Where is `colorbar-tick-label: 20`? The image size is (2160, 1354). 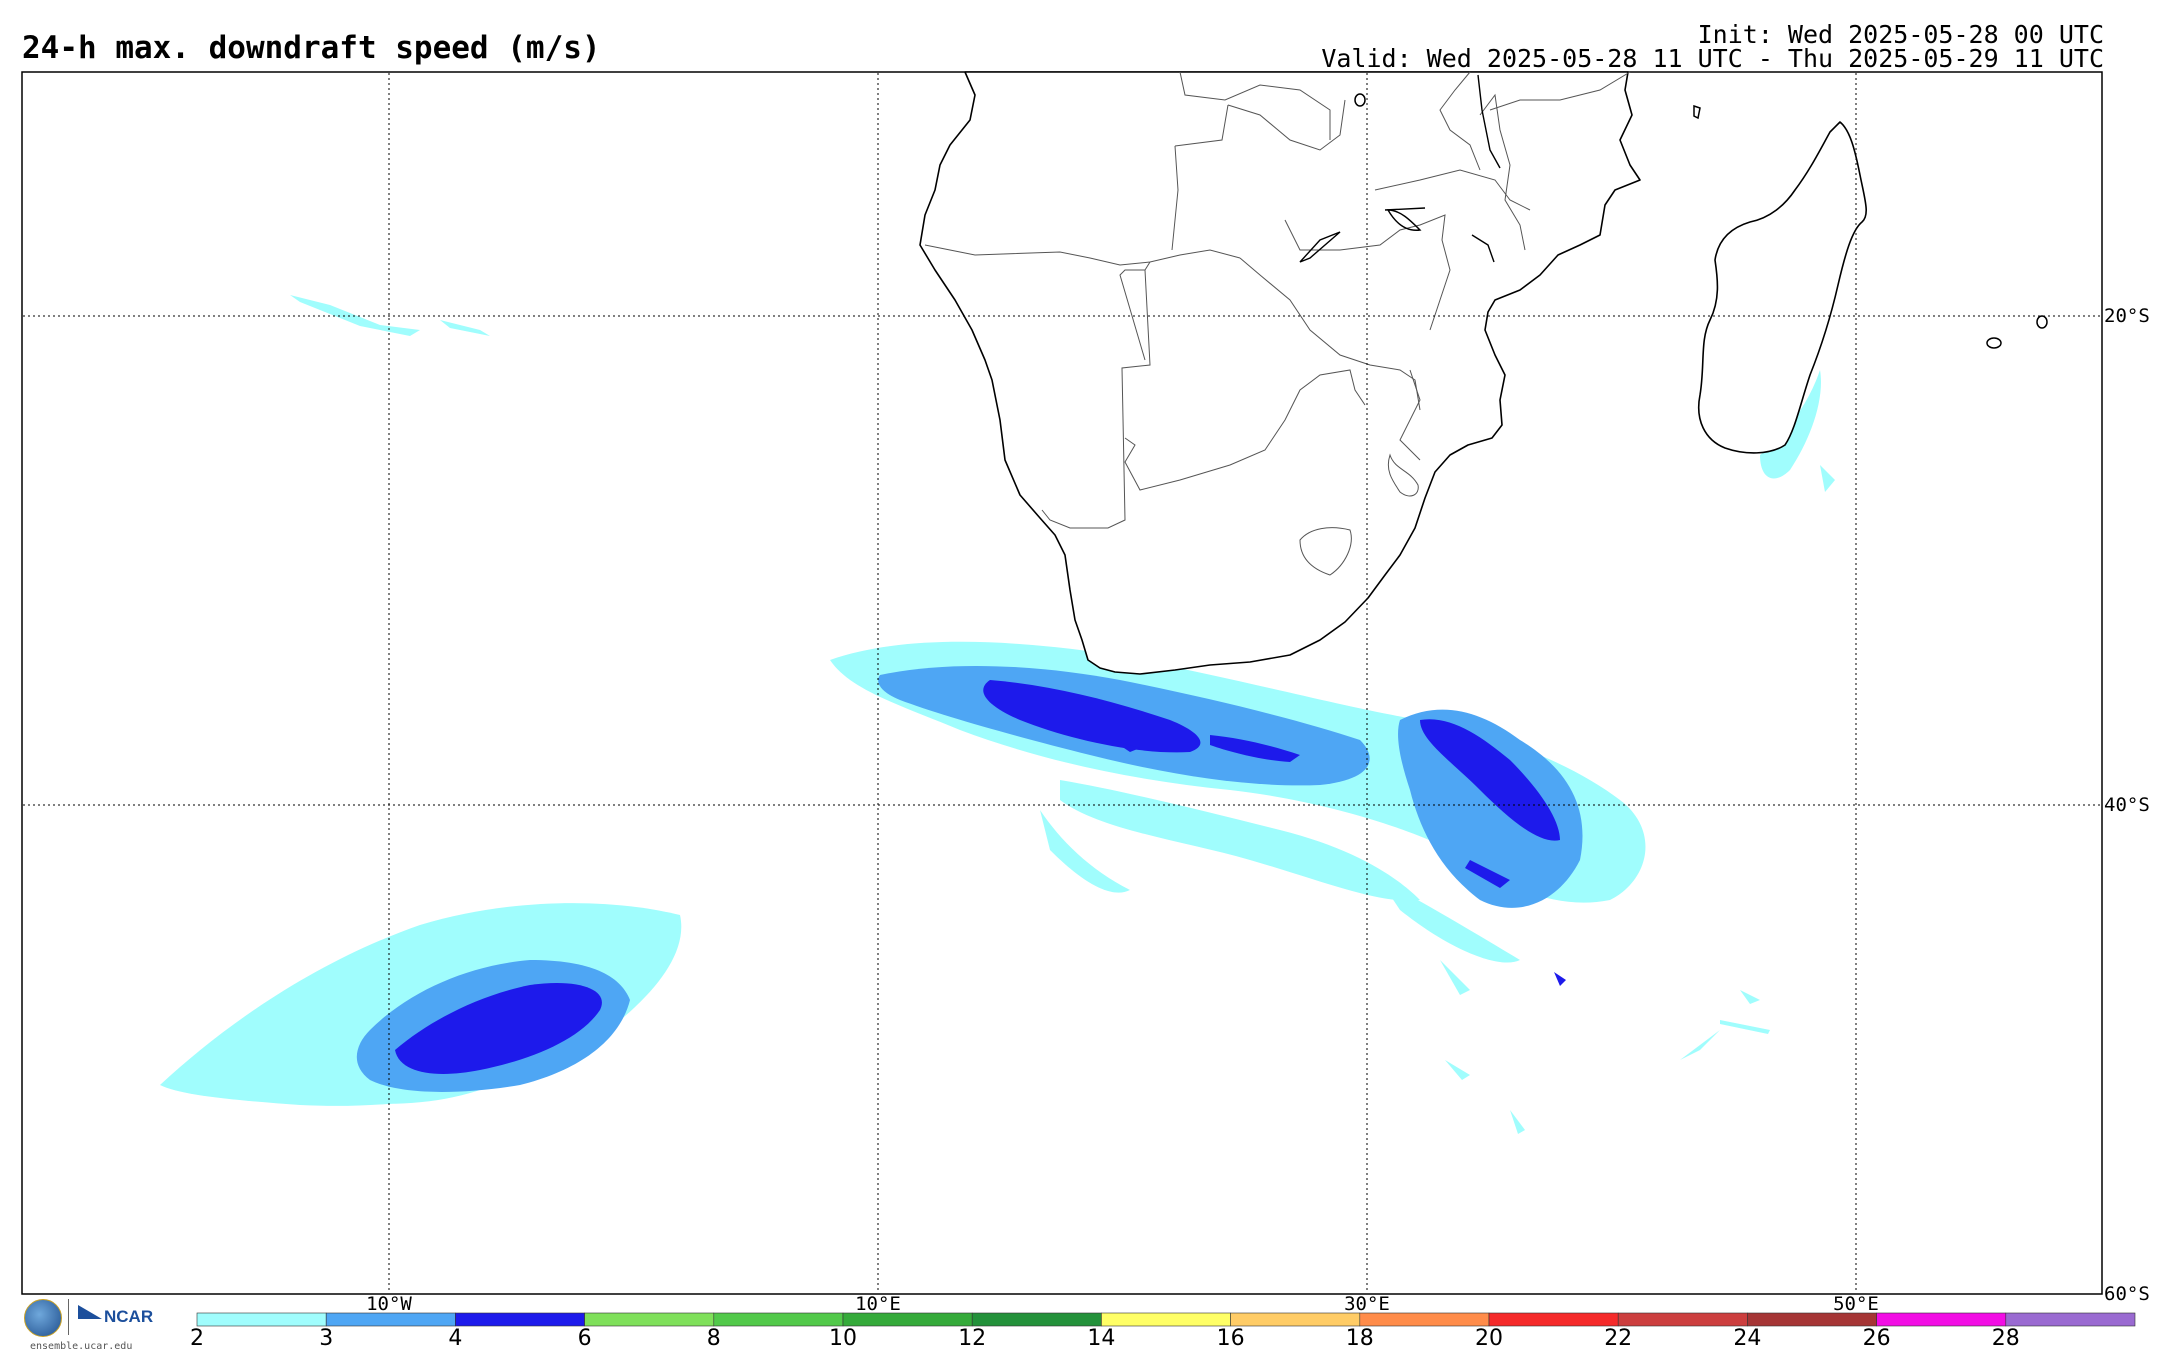
colorbar-tick-label: 20 is located at coordinates (1489, 1338).